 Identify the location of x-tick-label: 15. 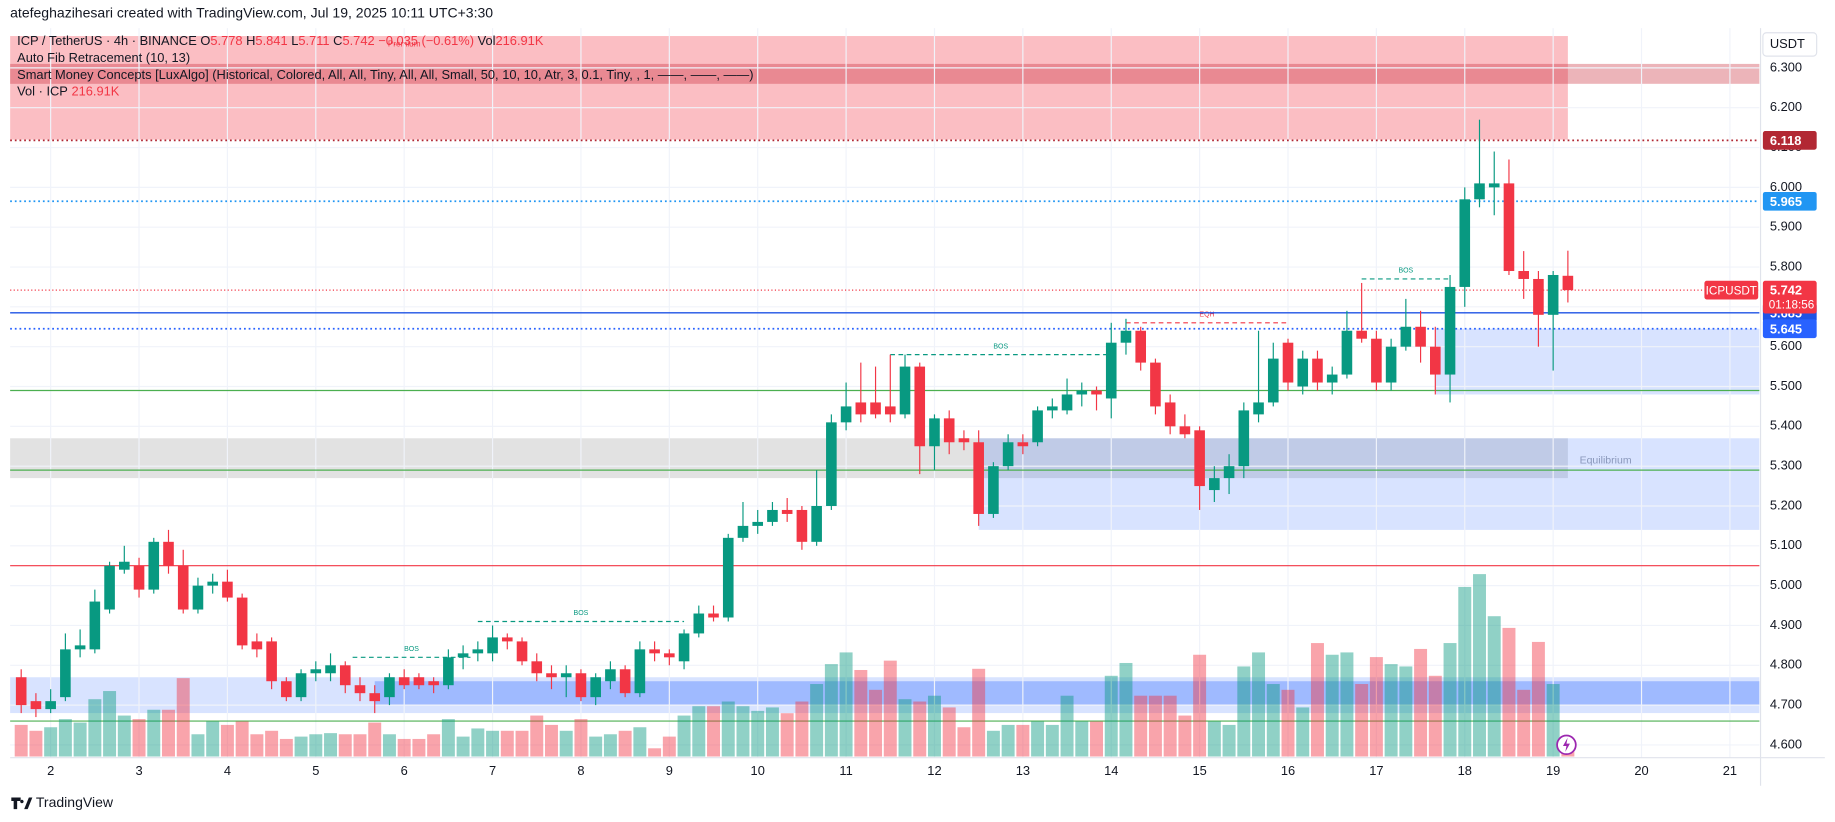
(1199, 770).